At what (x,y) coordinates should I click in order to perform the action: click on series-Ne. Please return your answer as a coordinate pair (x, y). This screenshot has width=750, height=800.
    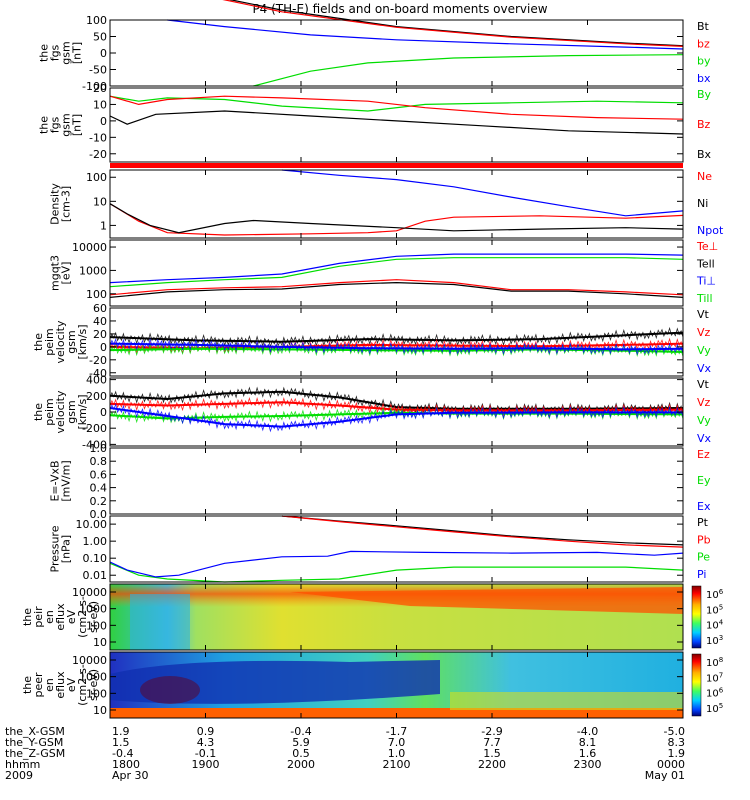
    Looking at the image, I should click on (396, 219).